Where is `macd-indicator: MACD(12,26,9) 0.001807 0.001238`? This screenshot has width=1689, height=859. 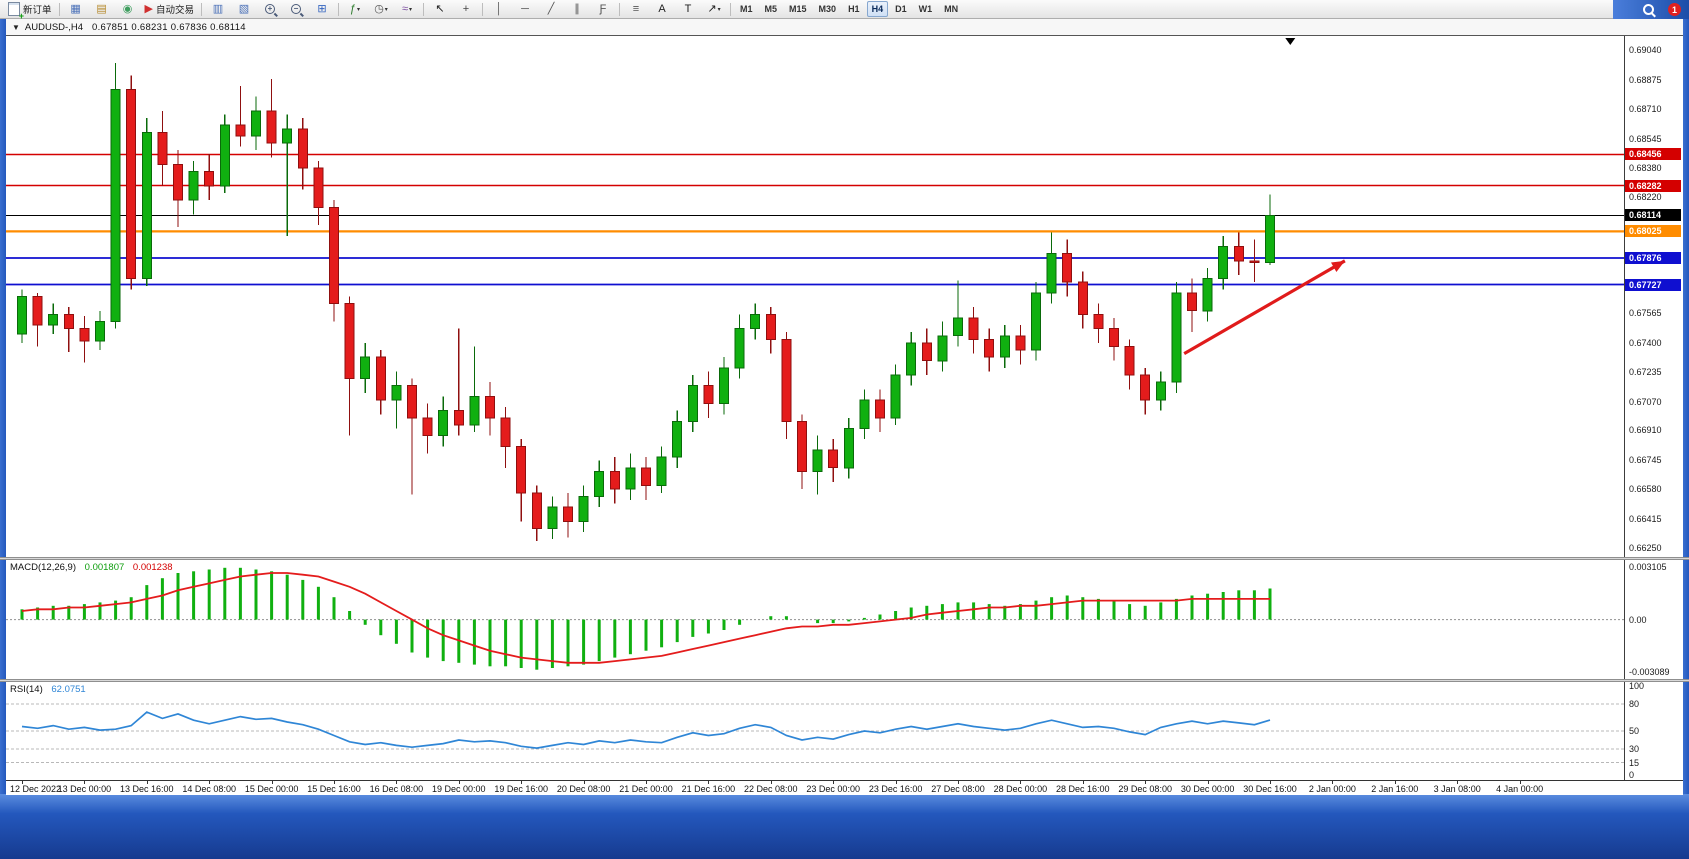 macd-indicator: MACD(12,26,9) 0.001807 0.001238 is located at coordinates (815, 619).